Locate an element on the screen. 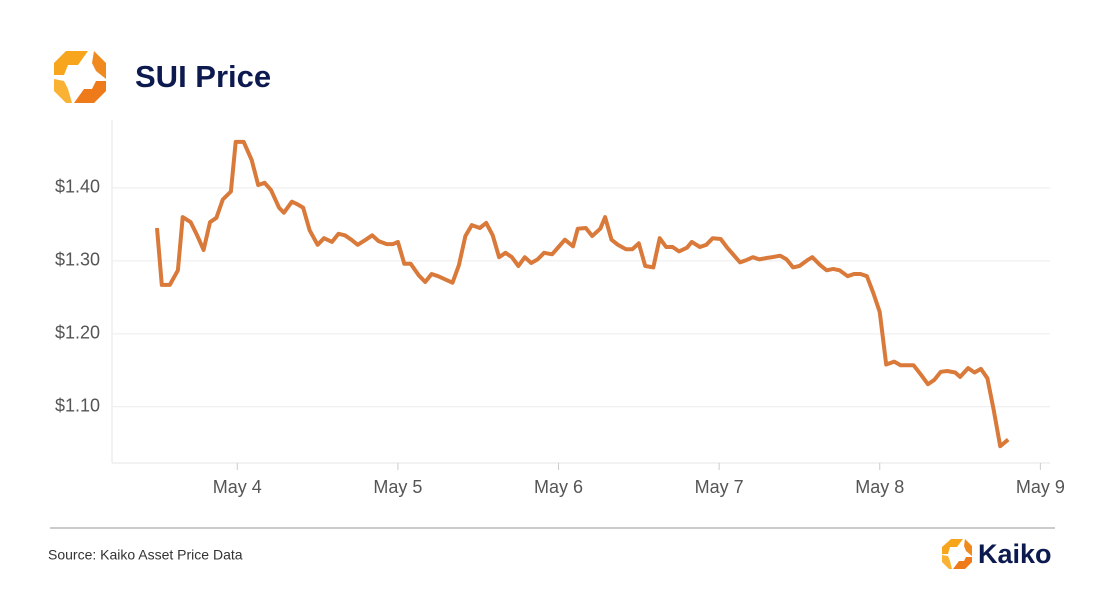  x-tick-label: May 6 is located at coordinates (558, 487).